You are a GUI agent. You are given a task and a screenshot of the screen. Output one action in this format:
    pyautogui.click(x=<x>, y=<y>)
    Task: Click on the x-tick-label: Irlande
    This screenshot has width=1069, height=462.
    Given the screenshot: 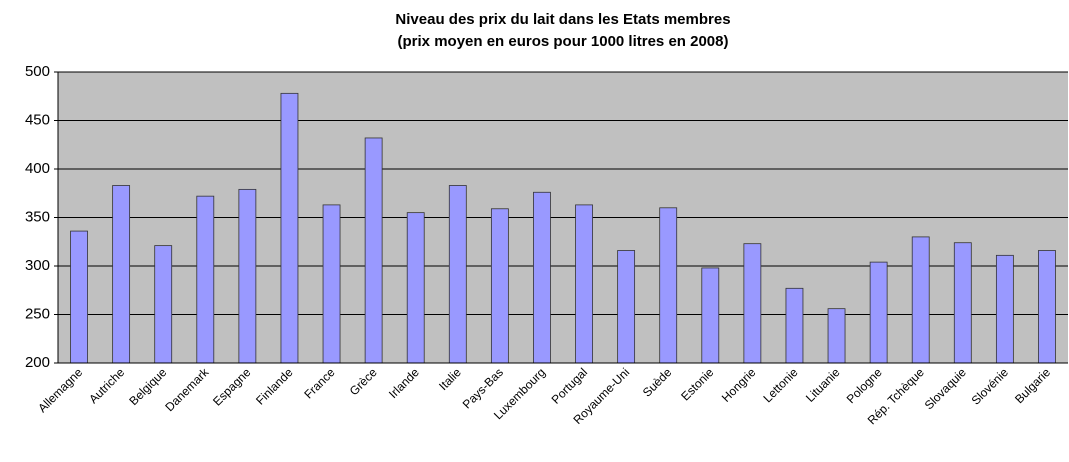 What is the action you would take?
    pyautogui.click(x=404, y=383)
    